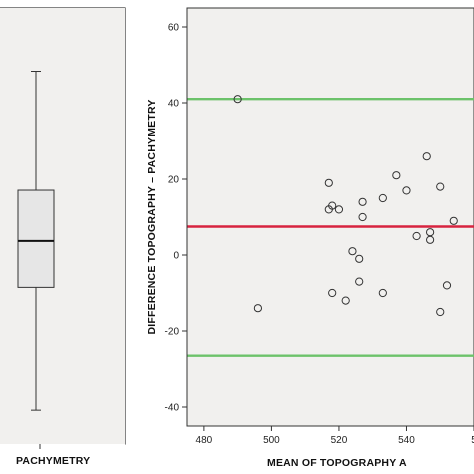 The image size is (474, 474). Describe the element at coordinates (176, 218) in the screenshot. I see `y-axis-ticks: -40 -20 0 20 40 60` at that location.